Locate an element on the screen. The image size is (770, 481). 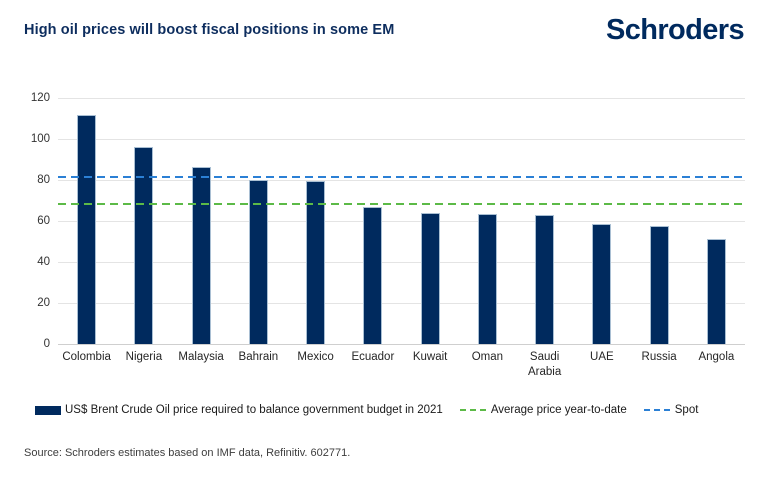
y-tick-label: 60 is located at coordinates (43, 221).